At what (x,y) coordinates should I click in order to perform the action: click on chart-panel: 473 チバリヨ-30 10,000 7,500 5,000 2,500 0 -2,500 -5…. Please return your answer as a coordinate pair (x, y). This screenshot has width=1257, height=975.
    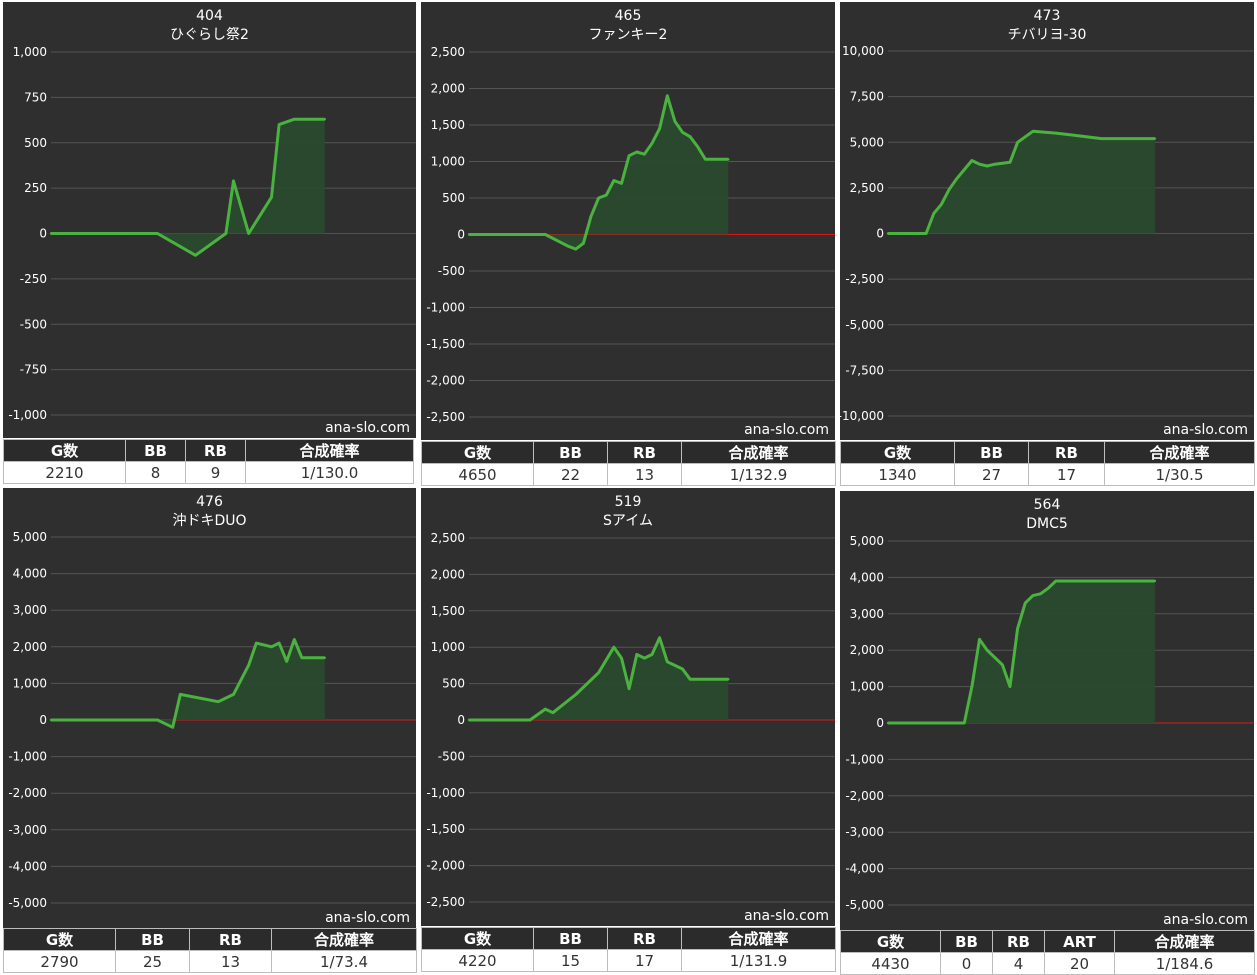
    Looking at the image, I should click on (1047, 221).